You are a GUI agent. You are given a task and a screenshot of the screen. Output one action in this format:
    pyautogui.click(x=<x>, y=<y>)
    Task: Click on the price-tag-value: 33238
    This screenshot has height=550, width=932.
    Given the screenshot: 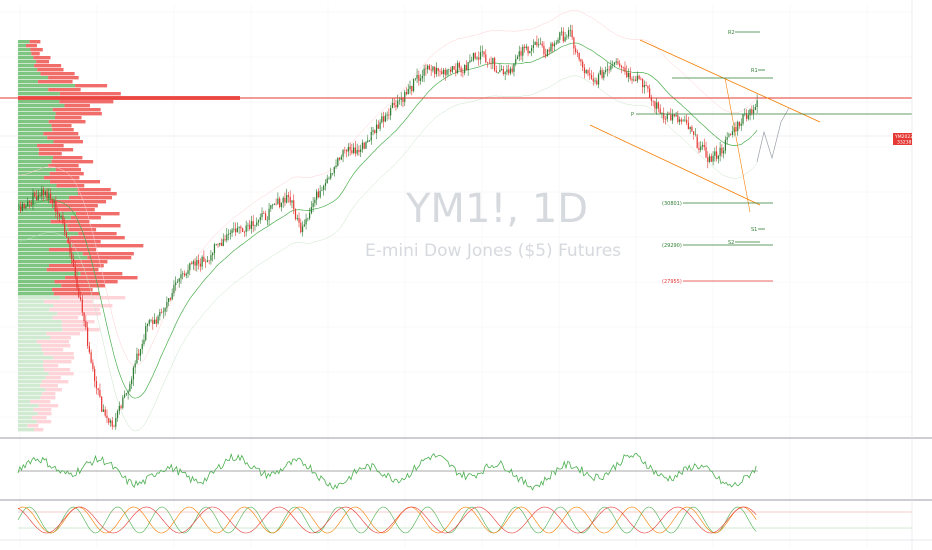 What is the action you would take?
    pyautogui.click(x=904, y=143)
    